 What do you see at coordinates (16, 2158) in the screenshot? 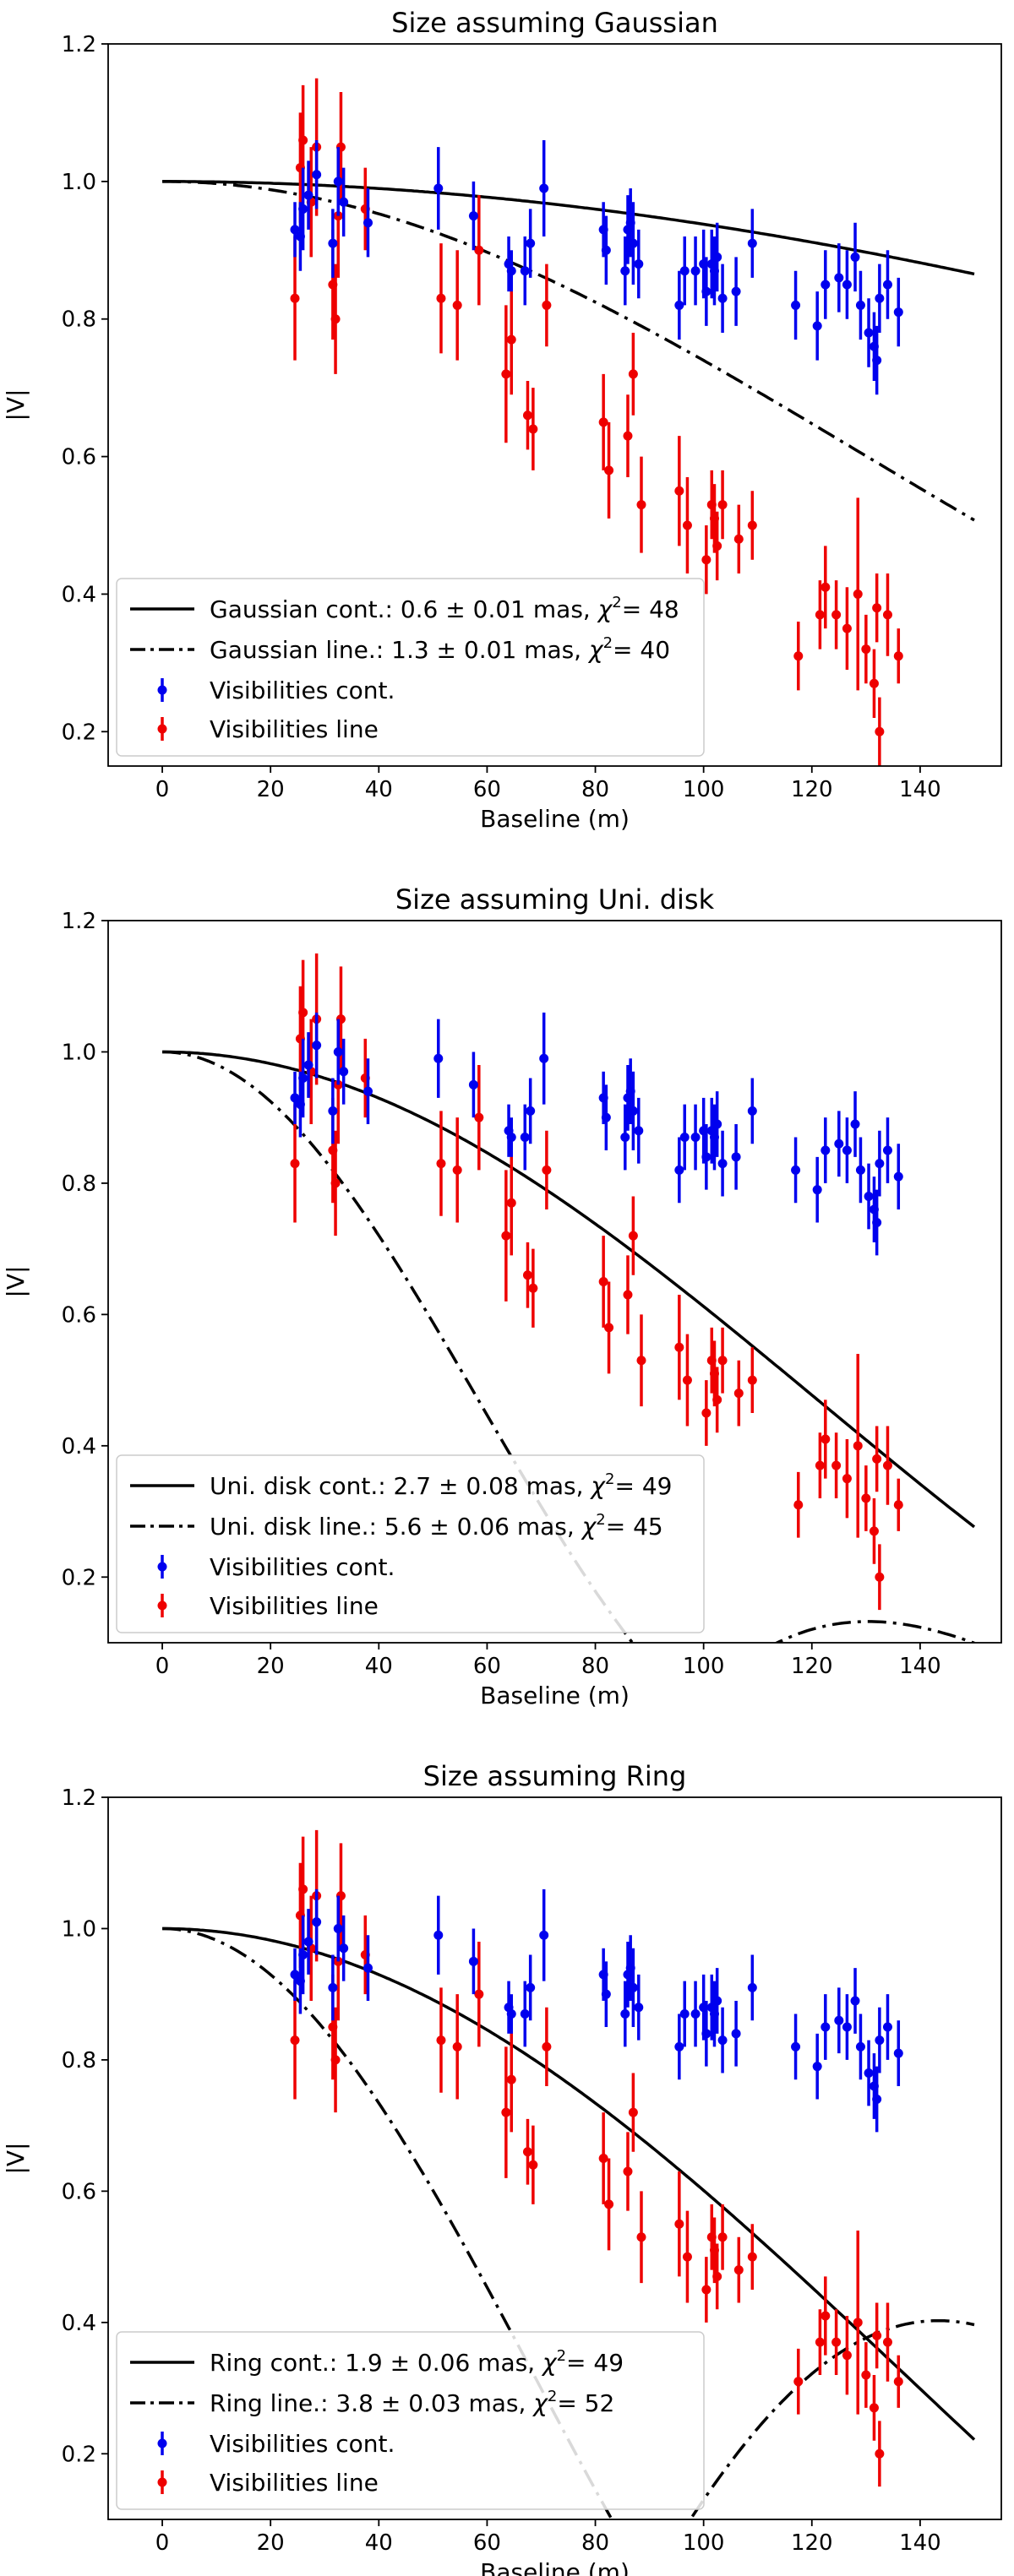
I see `y-axis-label: |V|` at bounding box center [16, 2158].